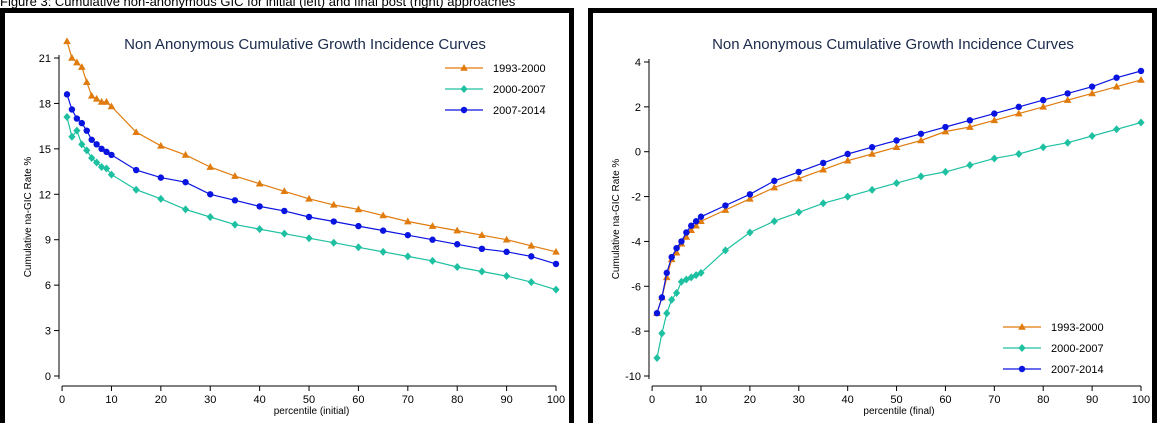 This screenshot has width=1157, height=423. Describe the element at coordinates (519, 69) in the screenshot. I see `legend-label: 1993-2000` at that location.